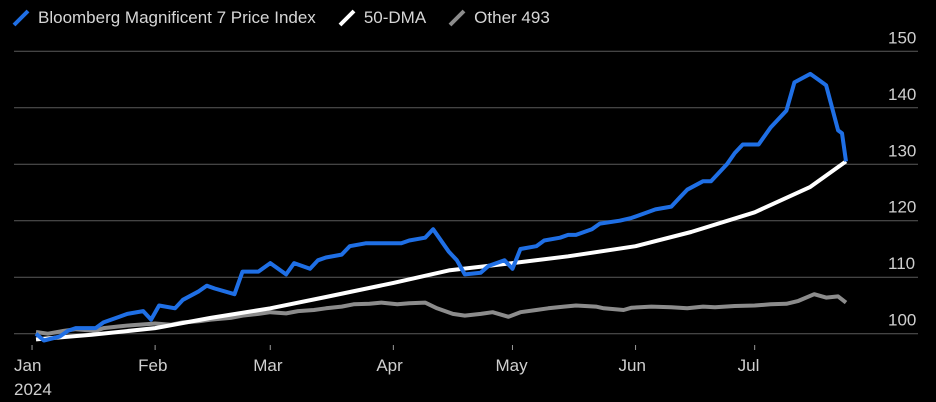  What do you see at coordinates (901, 263) in the screenshot?
I see `y-tick-label: 110` at bounding box center [901, 263].